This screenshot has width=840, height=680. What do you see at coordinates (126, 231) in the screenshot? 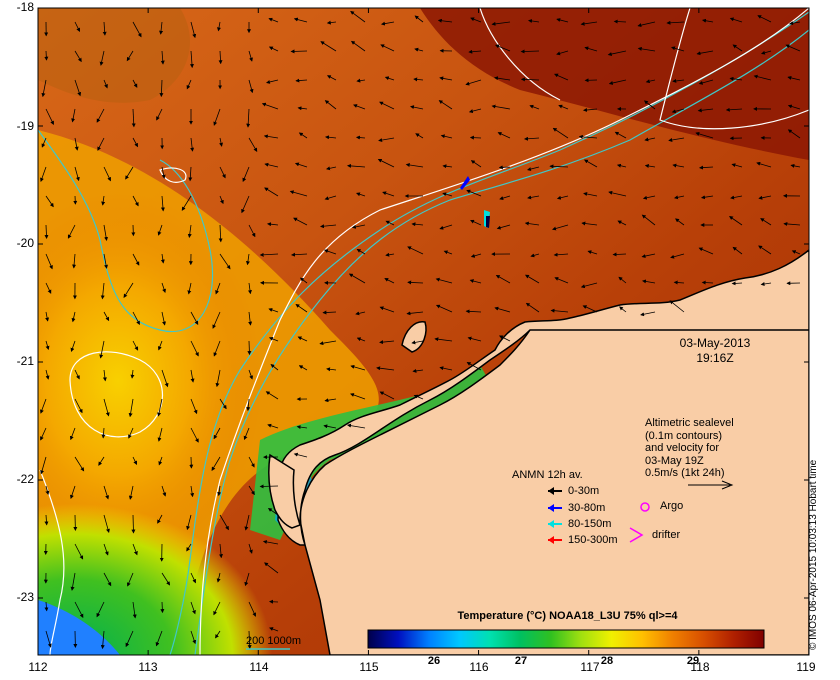
I see `isobath-west` at bounding box center [126, 231].